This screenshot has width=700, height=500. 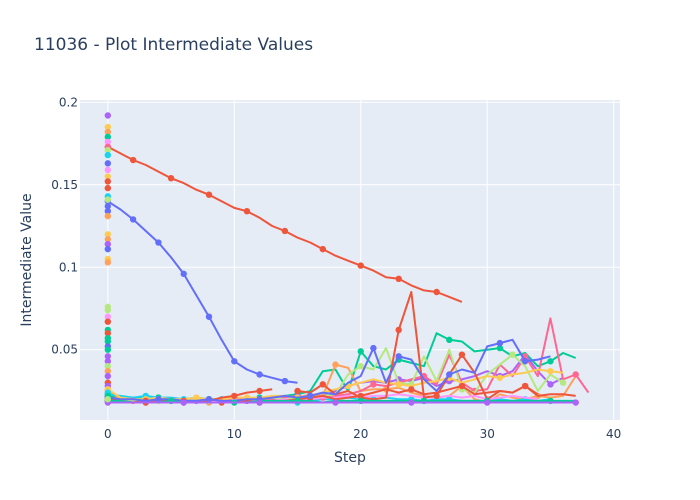 I want to click on x-tick-label: 20, so click(x=360, y=434).